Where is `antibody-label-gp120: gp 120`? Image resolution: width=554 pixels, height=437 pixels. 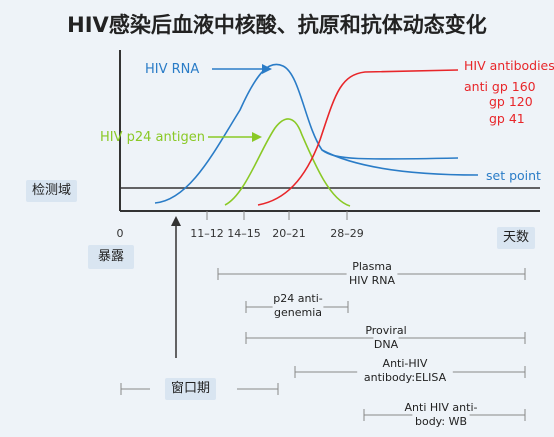
antibody-label-gp120: gp 120 is located at coordinates (511, 101).